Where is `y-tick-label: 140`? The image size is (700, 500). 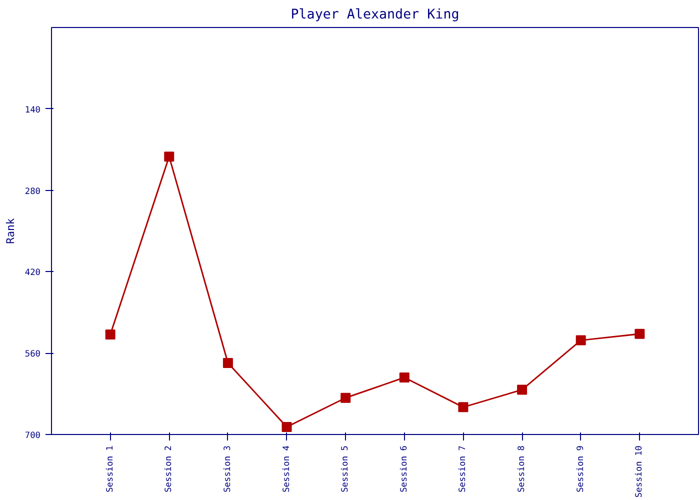
y-tick-label: 140 is located at coordinates (32, 110).